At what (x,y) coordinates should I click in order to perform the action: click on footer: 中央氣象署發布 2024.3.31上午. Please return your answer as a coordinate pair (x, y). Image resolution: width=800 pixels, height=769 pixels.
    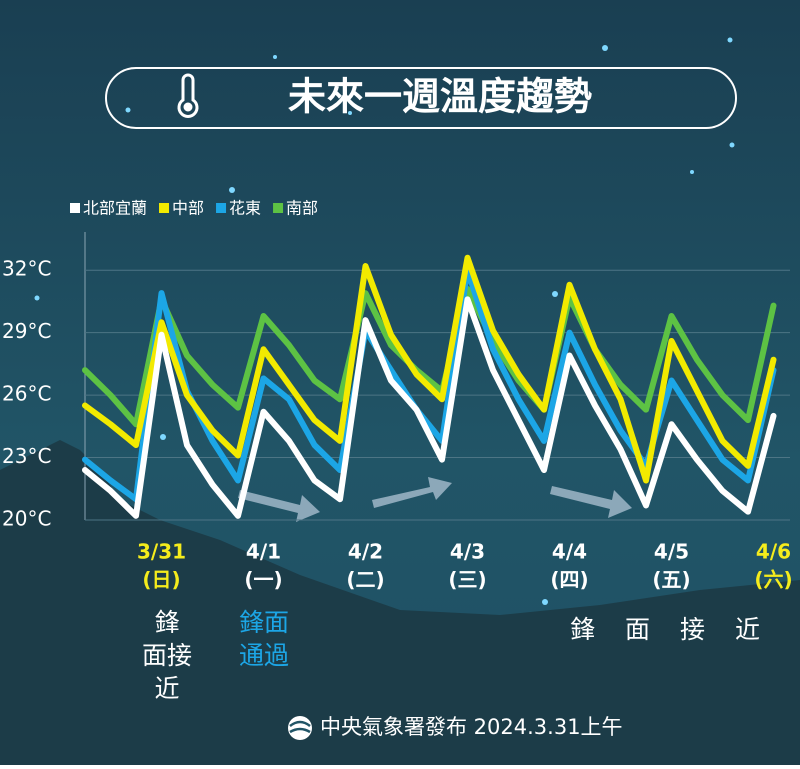
    Looking at the image, I should click on (471, 727).